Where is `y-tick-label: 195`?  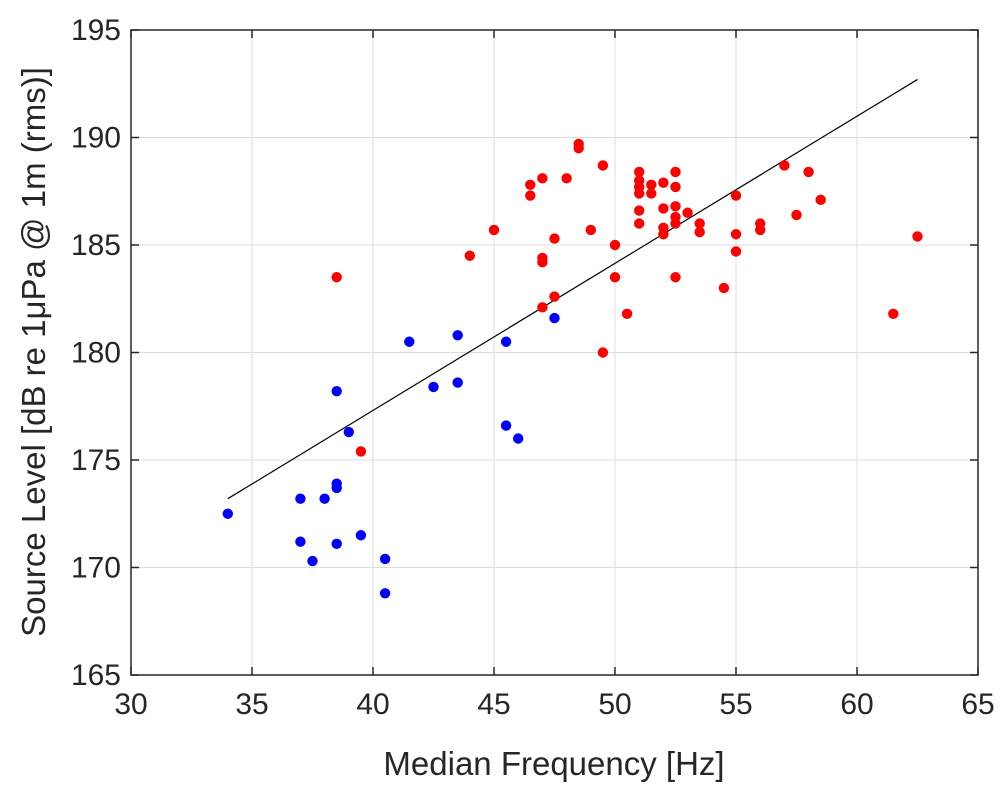 y-tick-label: 195 is located at coordinates (96, 30).